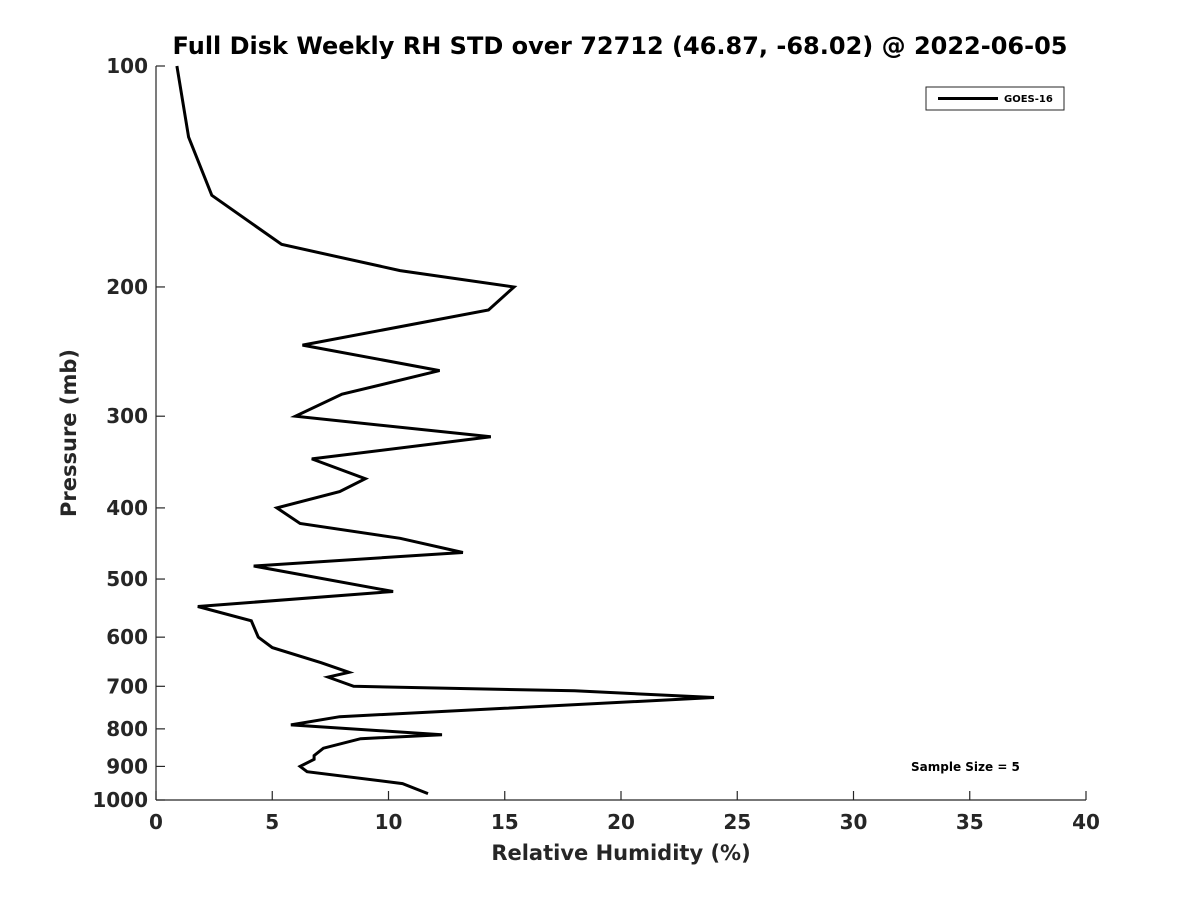 The height and width of the screenshot is (900, 1200). I want to click on y-tick-label: 500, so click(127, 579).